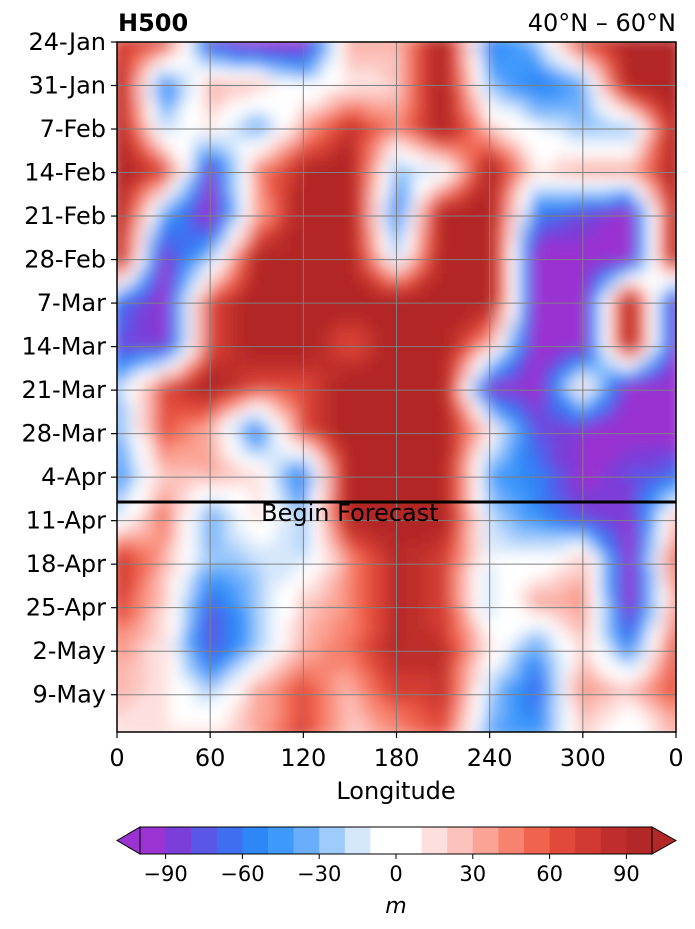  What do you see at coordinates (153, 23) in the screenshot?
I see `chart-title: H500` at bounding box center [153, 23].